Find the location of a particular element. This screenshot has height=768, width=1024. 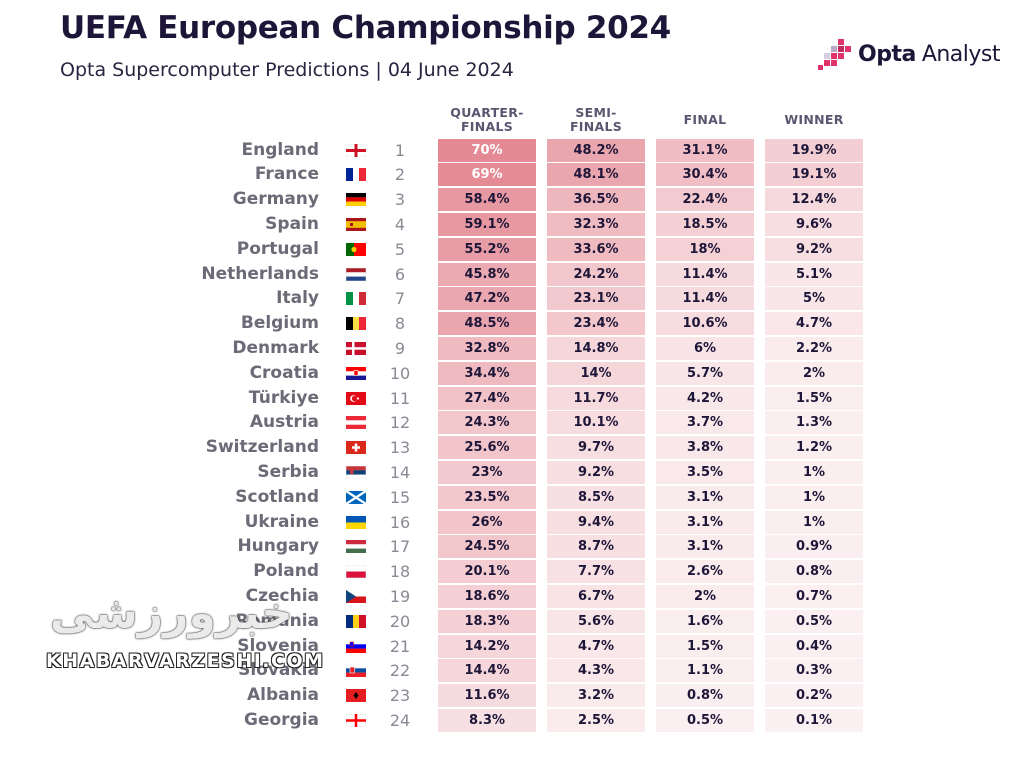

serbia-flag-icon is located at coordinates (356, 472).